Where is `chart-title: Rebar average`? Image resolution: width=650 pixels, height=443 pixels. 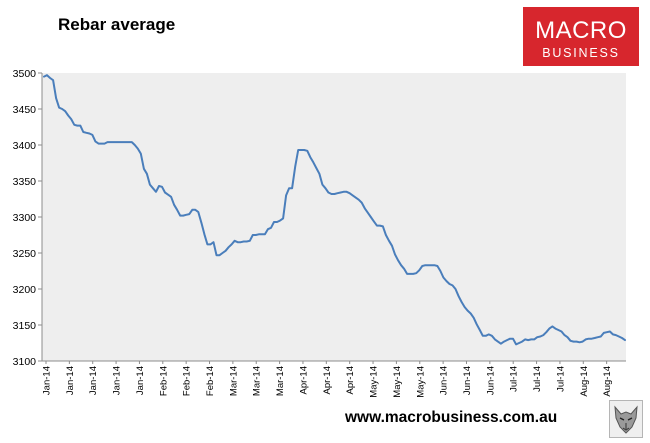 chart-title: Rebar average is located at coordinates (117, 24).